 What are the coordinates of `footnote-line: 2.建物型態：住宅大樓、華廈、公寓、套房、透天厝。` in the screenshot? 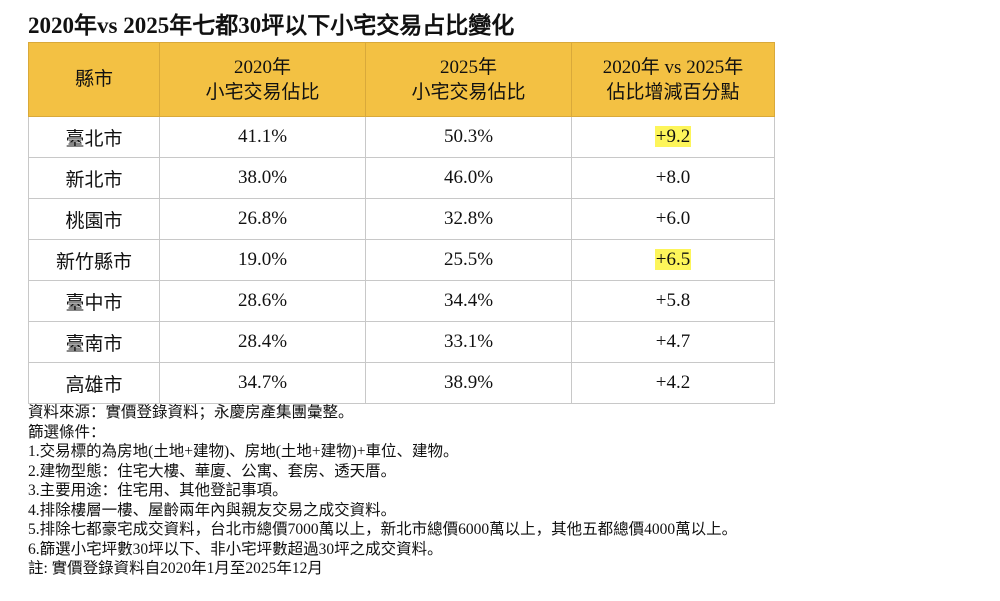 It's located at (212, 471).